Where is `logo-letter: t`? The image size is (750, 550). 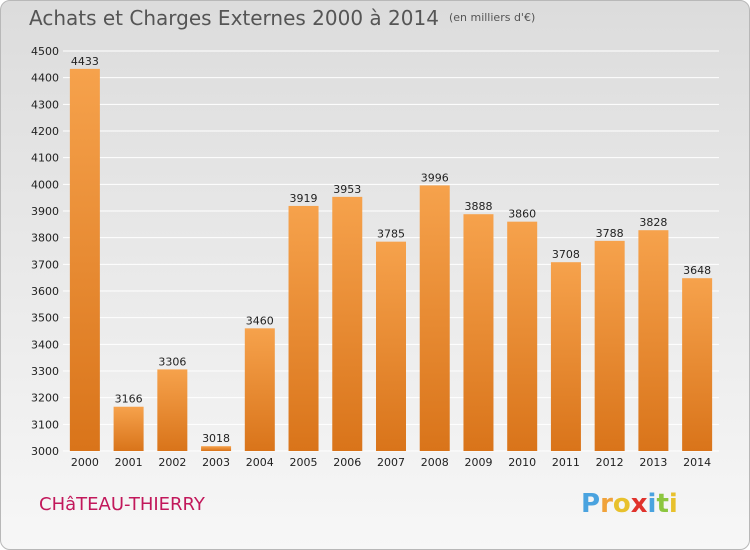 logo-letter: t is located at coordinates (662, 504).